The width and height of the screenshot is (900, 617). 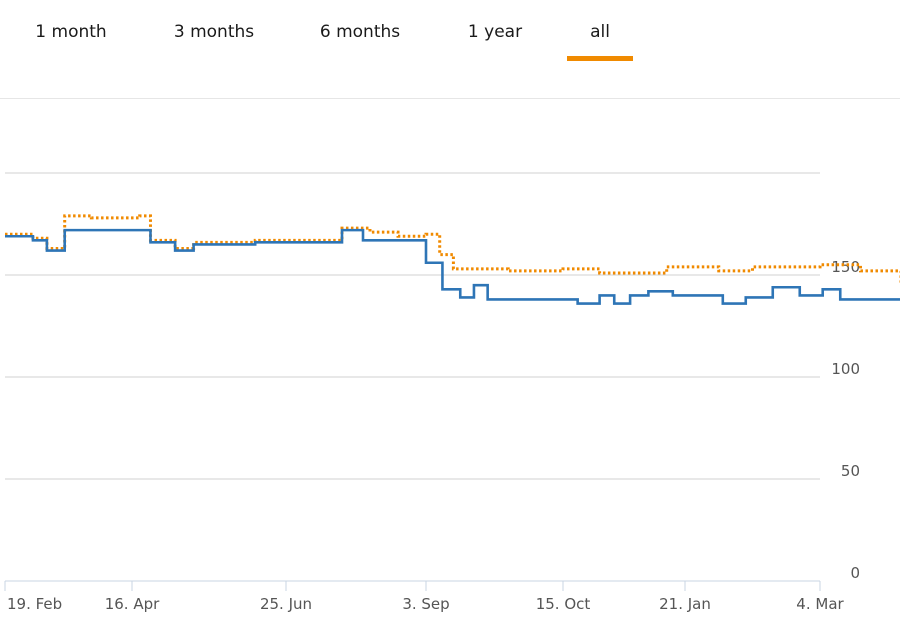 I want to click on y-tick-label: 50, so click(x=850, y=471).